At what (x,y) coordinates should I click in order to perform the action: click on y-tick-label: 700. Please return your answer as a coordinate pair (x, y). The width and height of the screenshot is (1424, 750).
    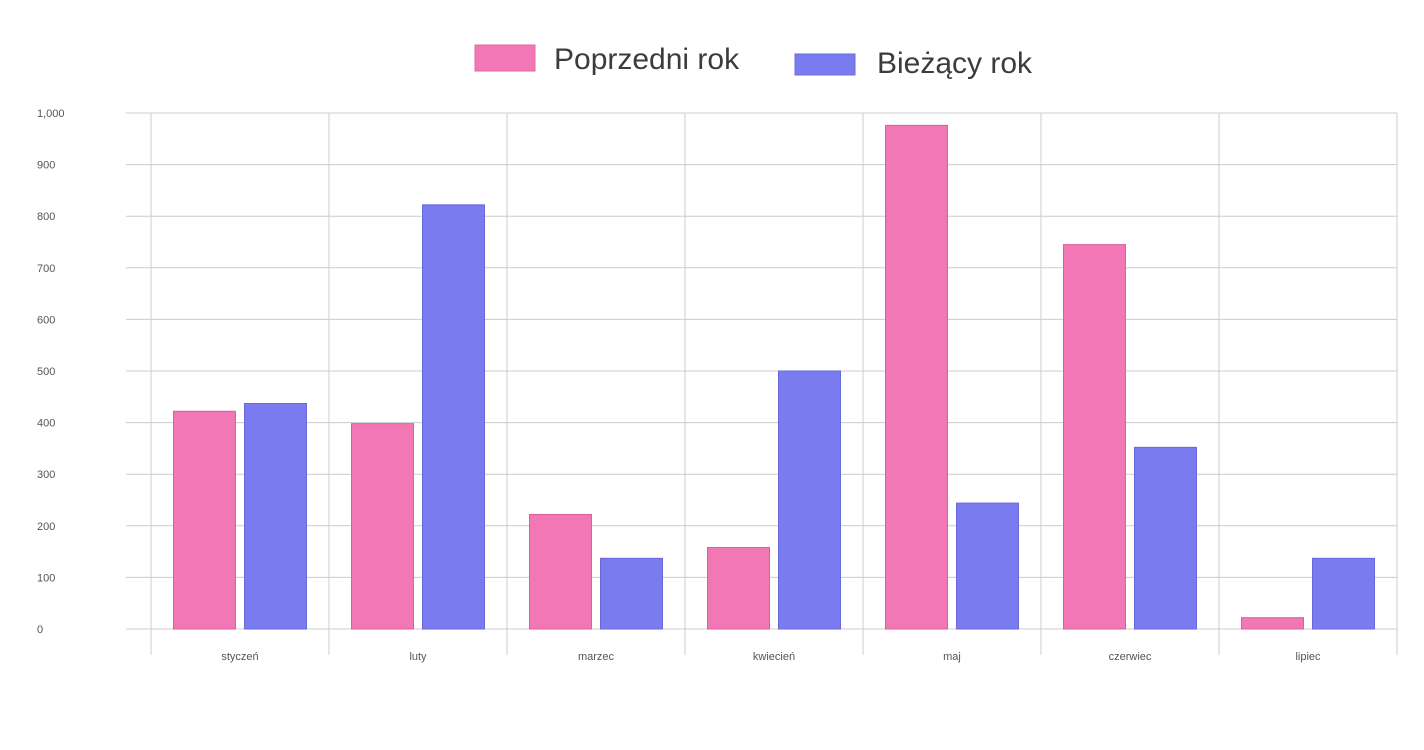
    Looking at the image, I should click on (46, 269).